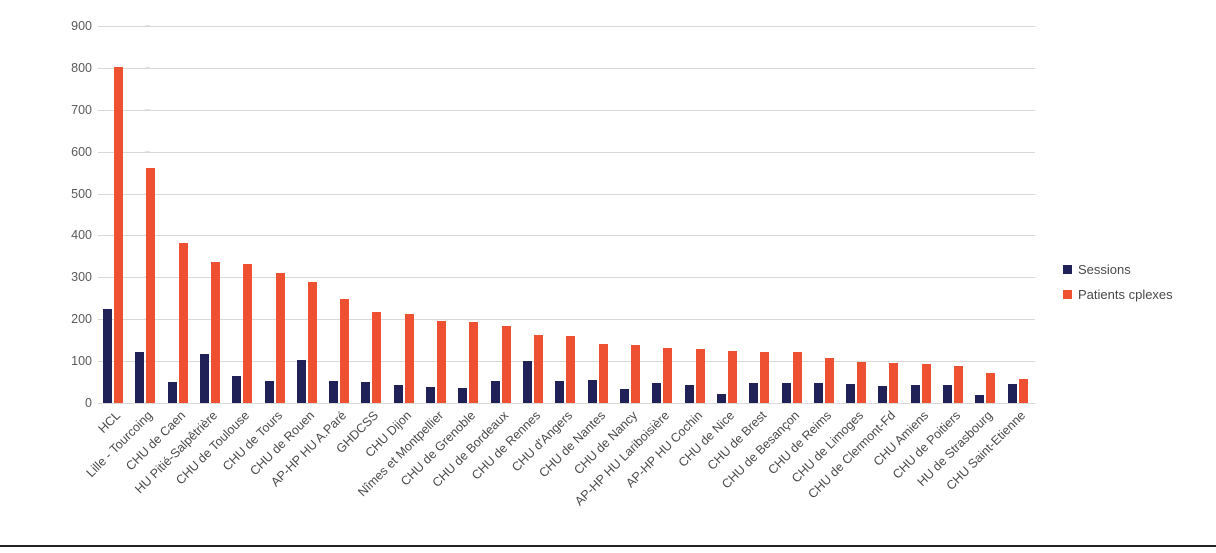 This screenshot has height=553, width=1216. I want to click on chart-legend: Sessions Patients cplexes, so click(1138, 287).